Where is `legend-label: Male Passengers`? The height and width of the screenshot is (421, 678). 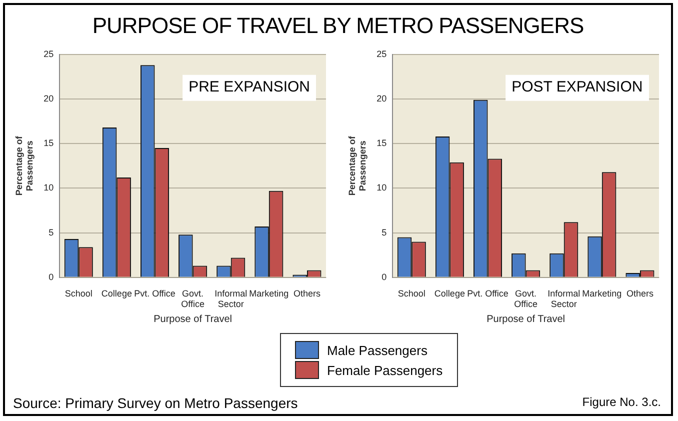 legend-label: Male Passengers is located at coordinates (377, 350).